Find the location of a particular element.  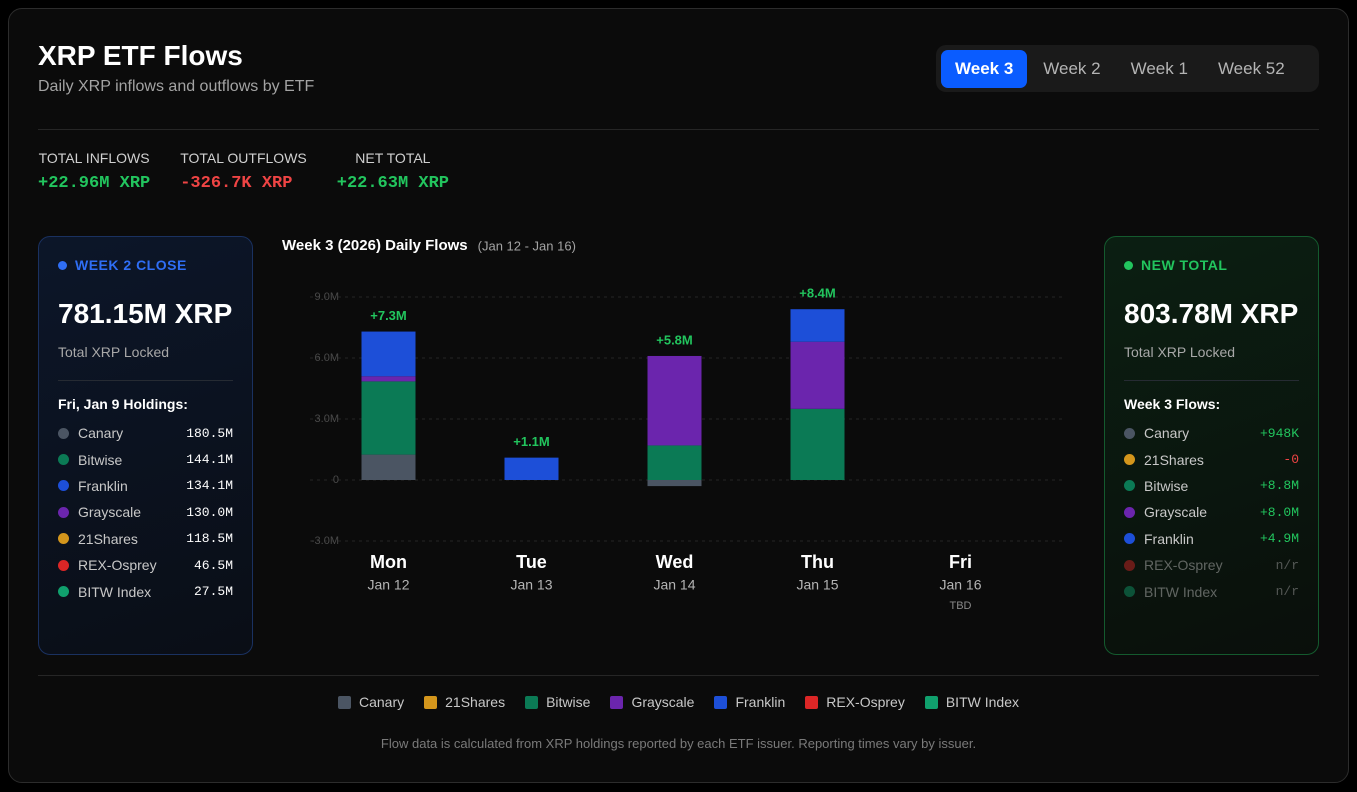

x-tick-date: Jan 15 is located at coordinates (817, 585).